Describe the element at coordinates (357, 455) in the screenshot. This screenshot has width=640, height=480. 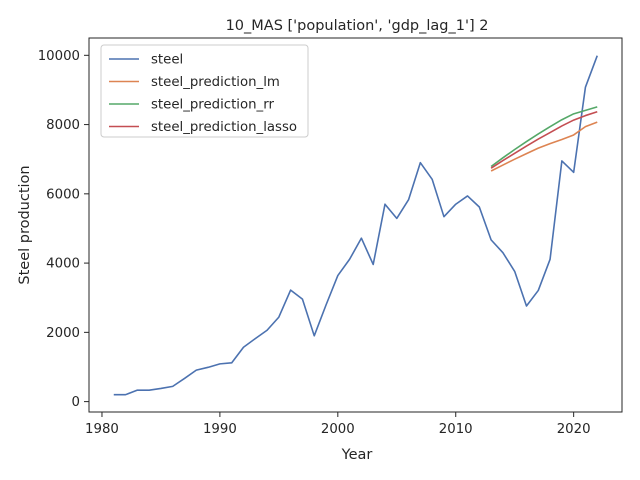
I see `x-axis-label: Year` at that location.